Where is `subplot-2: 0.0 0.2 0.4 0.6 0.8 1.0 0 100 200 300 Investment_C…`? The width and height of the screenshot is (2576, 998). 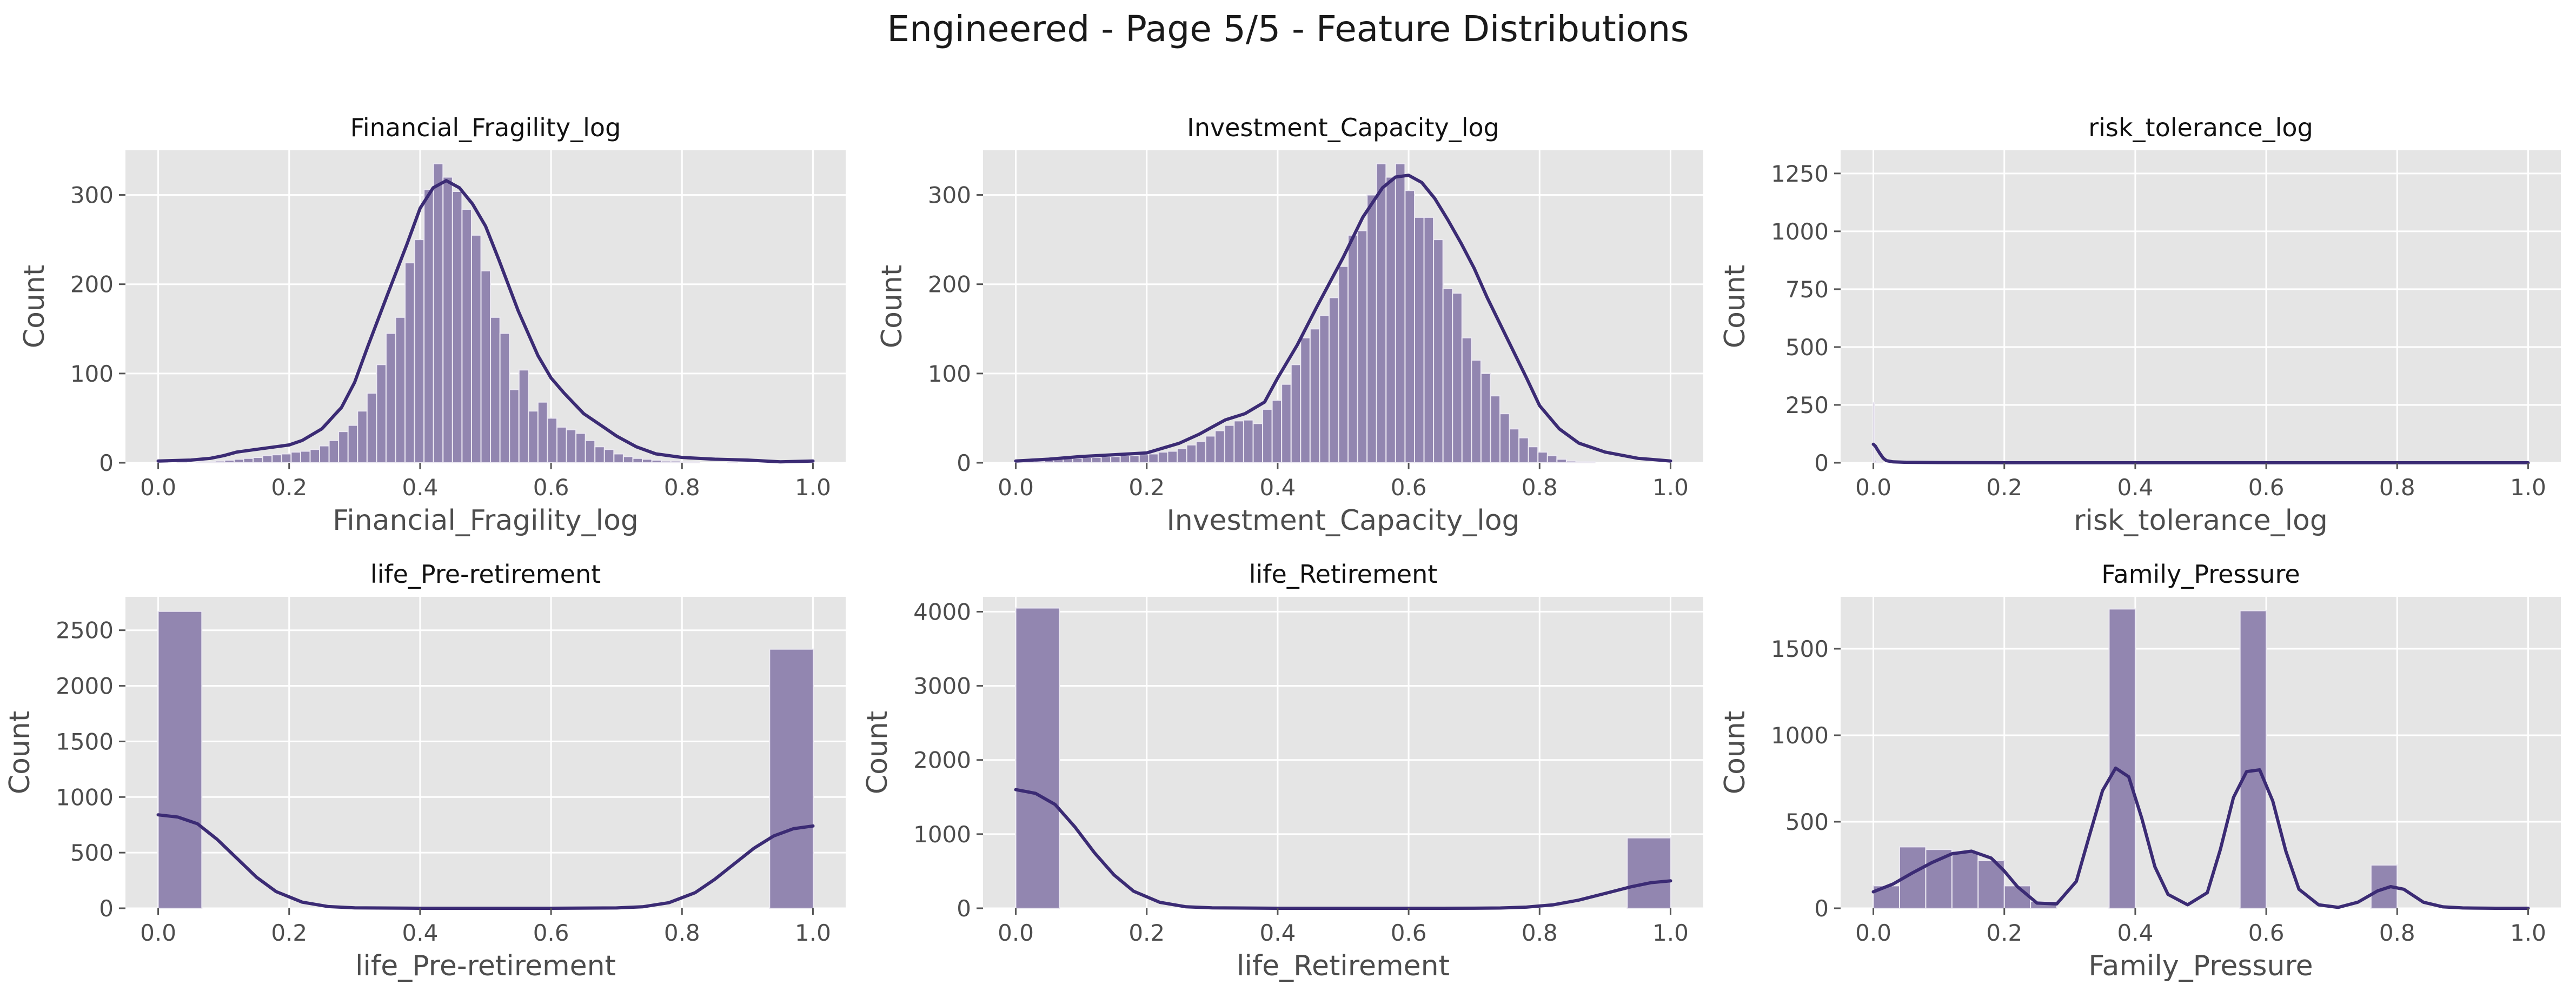
subplot-2: 0.0 0.2 0.4 0.6 0.8 1.0 0 100 200 300 Investment_C… is located at coordinates (1289, 325).